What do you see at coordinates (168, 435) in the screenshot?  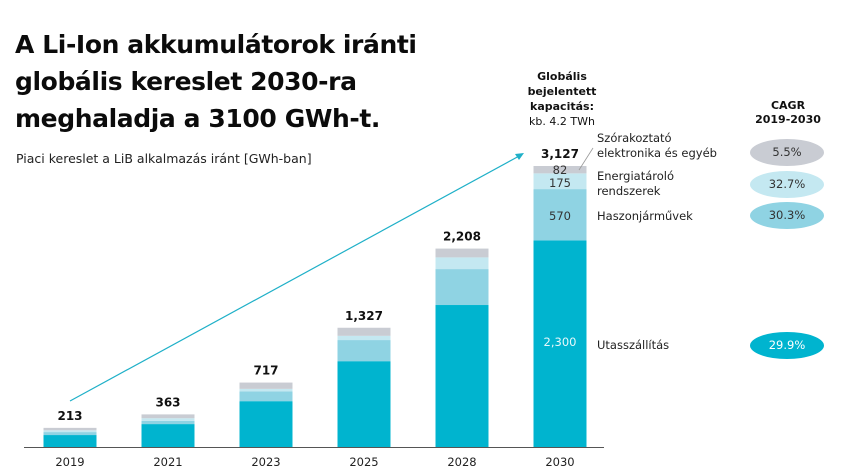 I see `bar-segment-passenger-2021` at bounding box center [168, 435].